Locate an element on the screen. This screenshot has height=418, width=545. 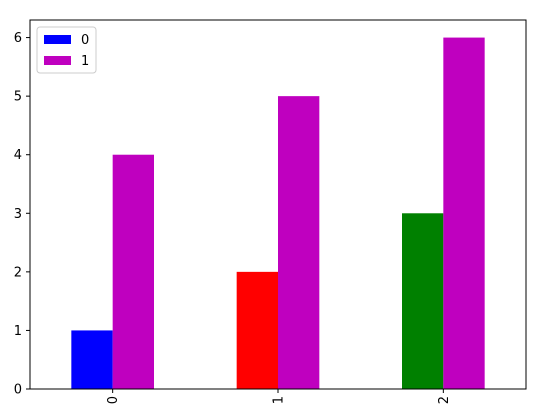
legend-label-0: 0 is located at coordinates (85, 40).